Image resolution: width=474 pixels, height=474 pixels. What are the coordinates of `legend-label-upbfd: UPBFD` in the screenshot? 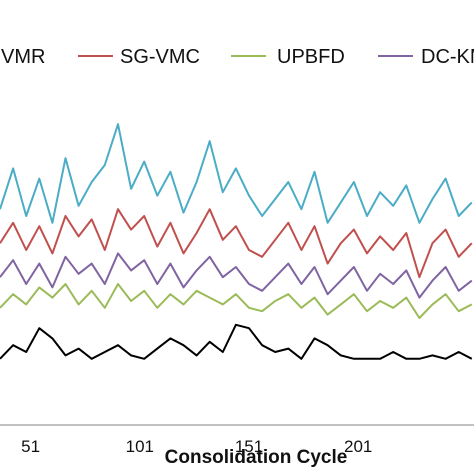 It's located at (311, 57).